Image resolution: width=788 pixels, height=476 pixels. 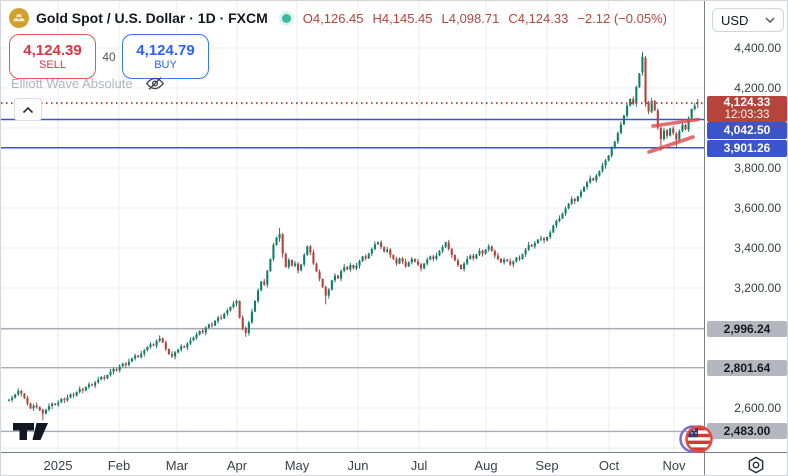 I want to click on price-tick-label: 4,400.00, so click(x=757, y=48).